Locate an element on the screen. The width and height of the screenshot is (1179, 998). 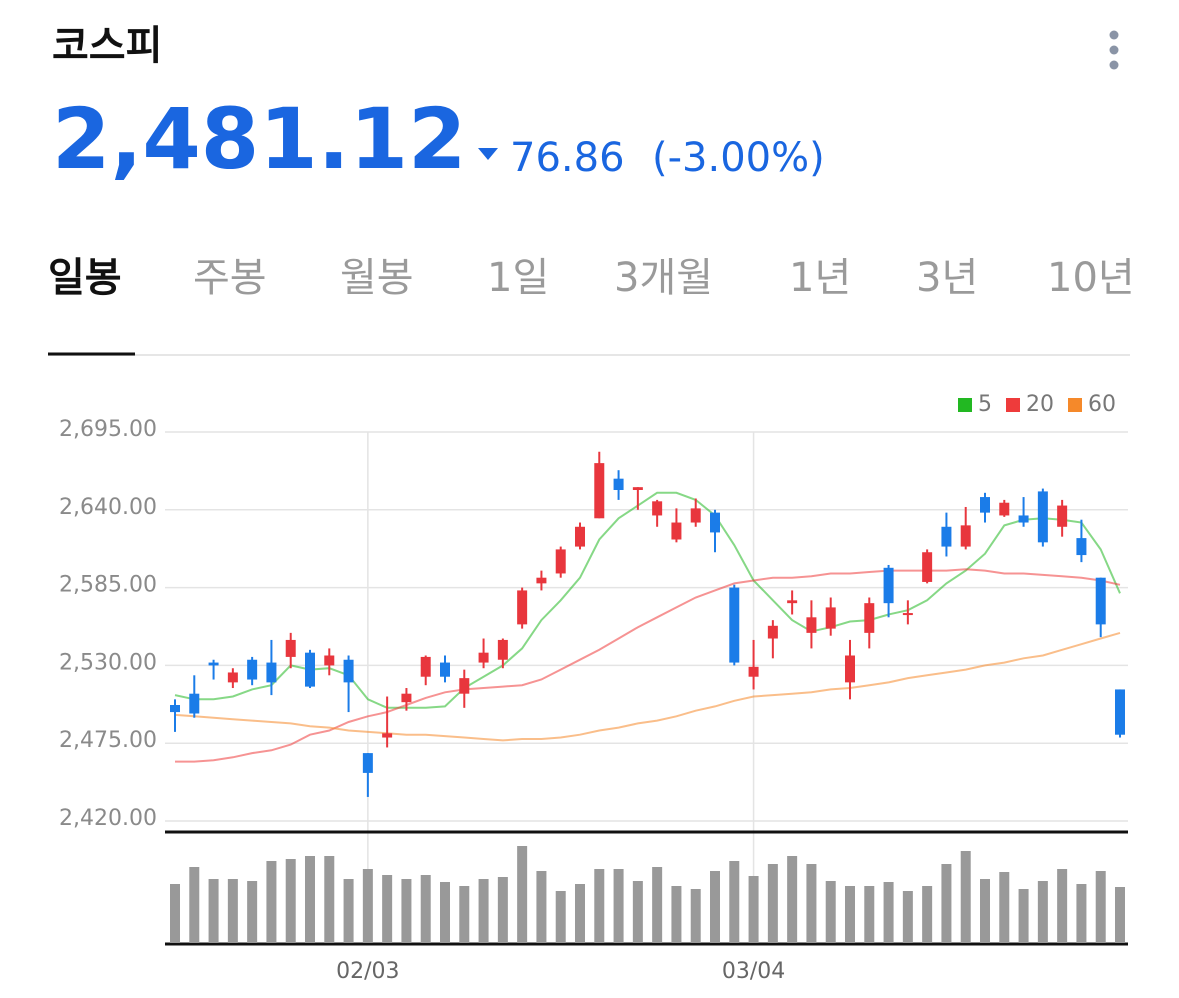
tab: 3년 is located at coordinates (947, 278).